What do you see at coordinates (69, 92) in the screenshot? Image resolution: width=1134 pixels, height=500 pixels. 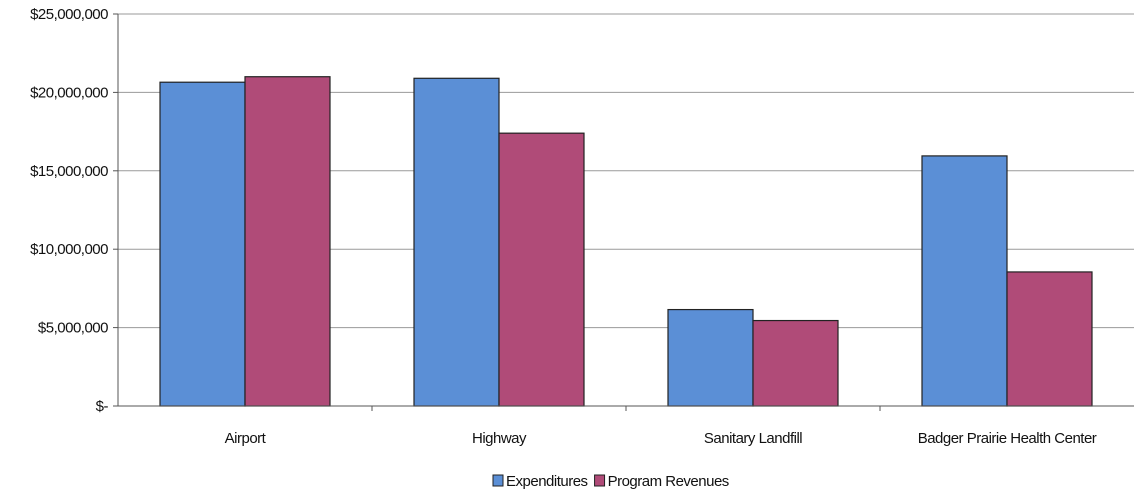 I see `y-tick-label: $20,000,000` at bounding box center [69, 92].